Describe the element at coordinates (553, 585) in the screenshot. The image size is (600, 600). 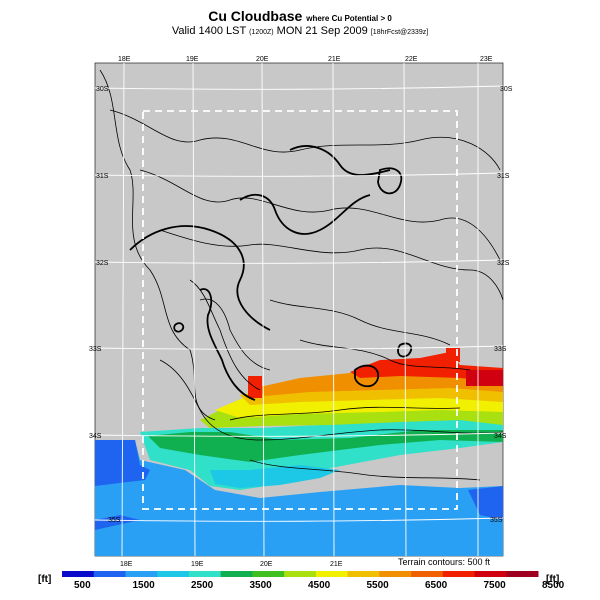
I see `colorbar-label: 8500` at that location.